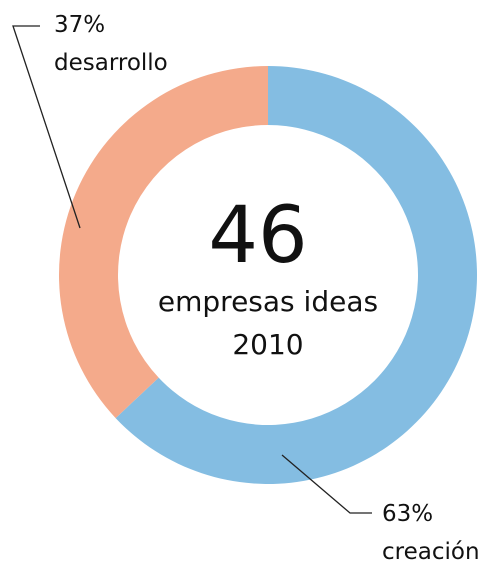 Image resolution: width=489 pixels, height=564 pixels. Describe the element at coordinates (431, 551) in the screenshot. I see `category-label-creacion: creación` at that location.